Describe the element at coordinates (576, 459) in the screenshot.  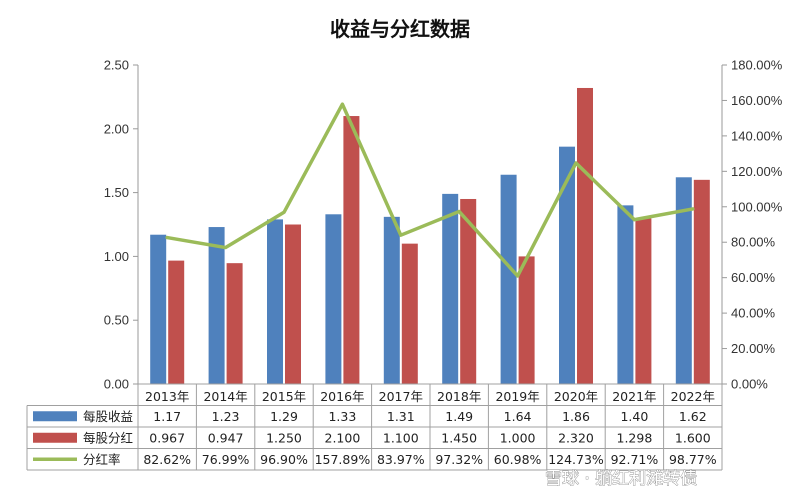
I see `data-label: 124.73%` at that location.